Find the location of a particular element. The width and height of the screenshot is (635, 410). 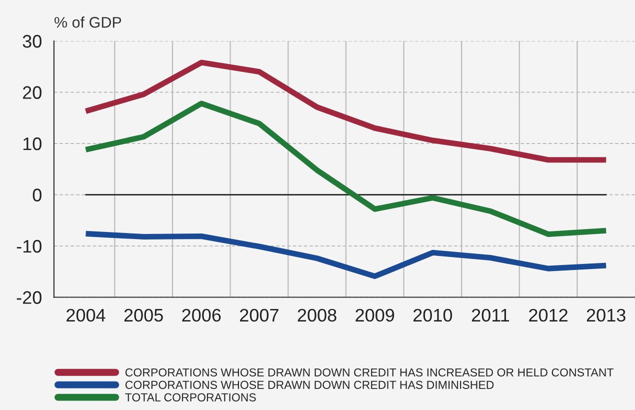

legend-label: TOTAL CORPORATIONS is located at coordinates (190, 397).